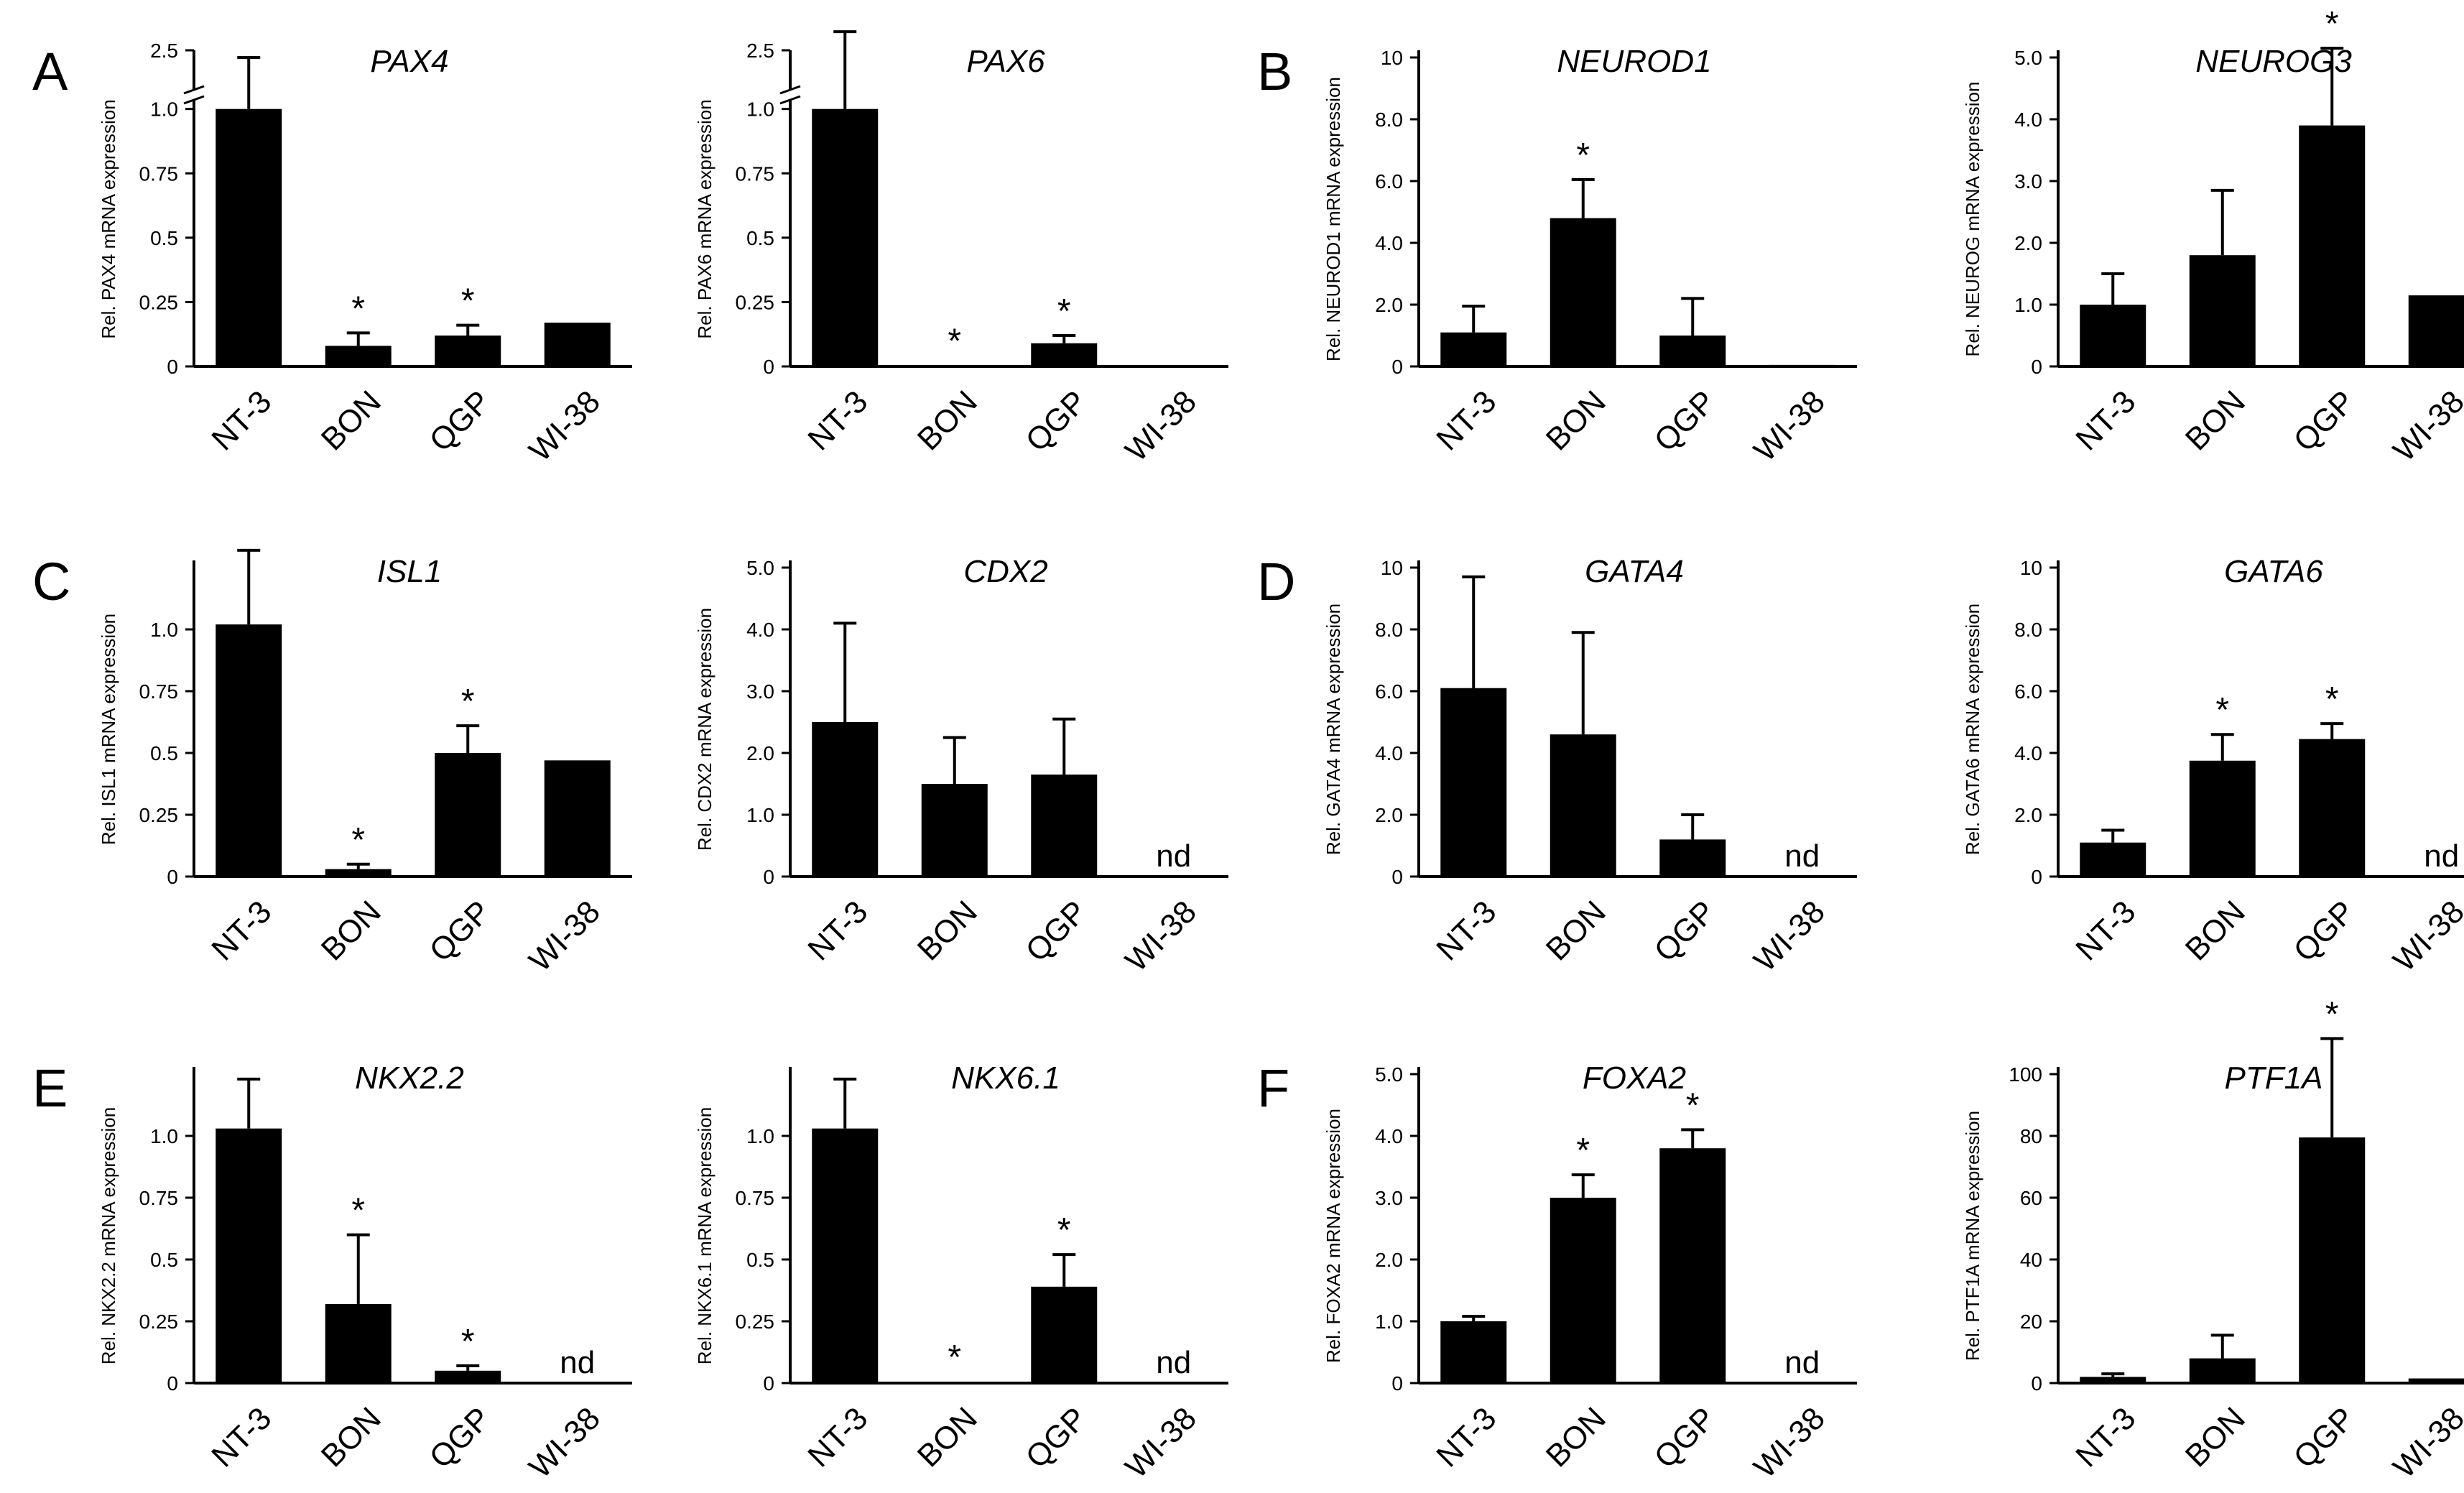 The width and height of the screenshot is (2464, 1493). I want to click on y-axis-label: Rel. CDX2 mRNA expression, so click(704, 729).